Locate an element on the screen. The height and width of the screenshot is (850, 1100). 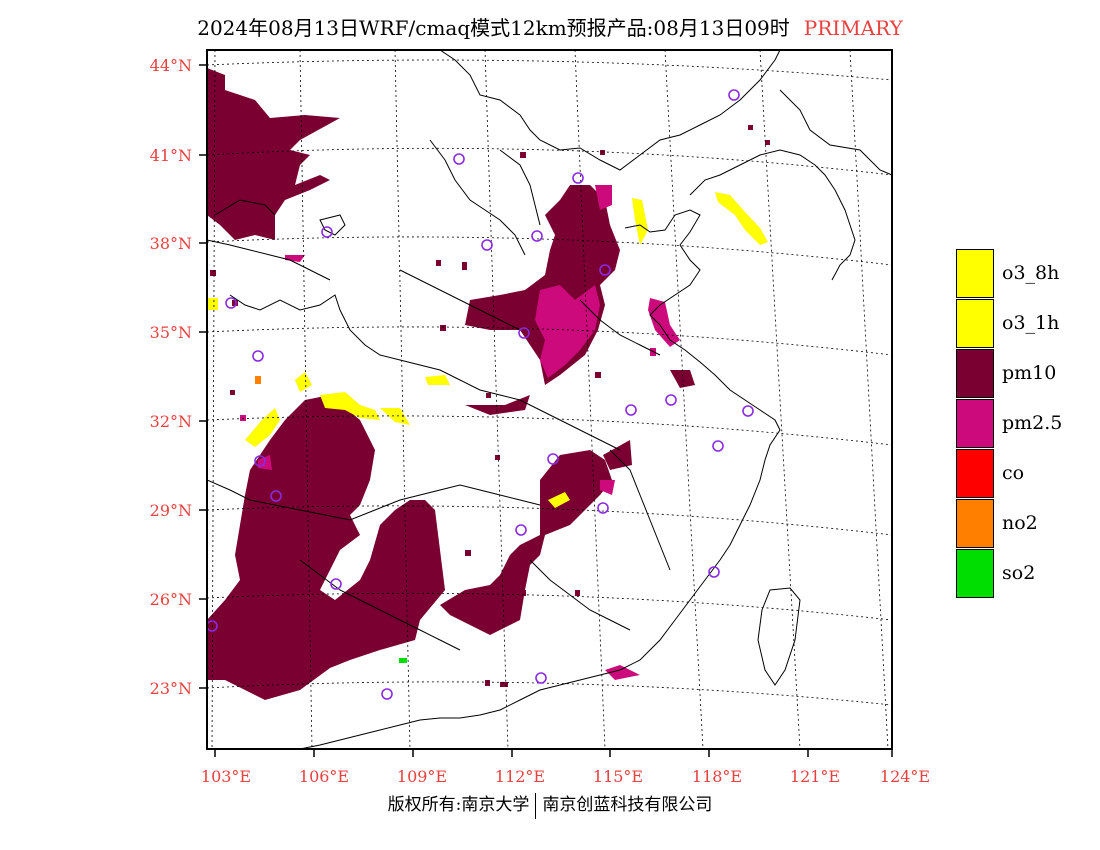
lat-label: 23°N is located at coordinates (171, 688).